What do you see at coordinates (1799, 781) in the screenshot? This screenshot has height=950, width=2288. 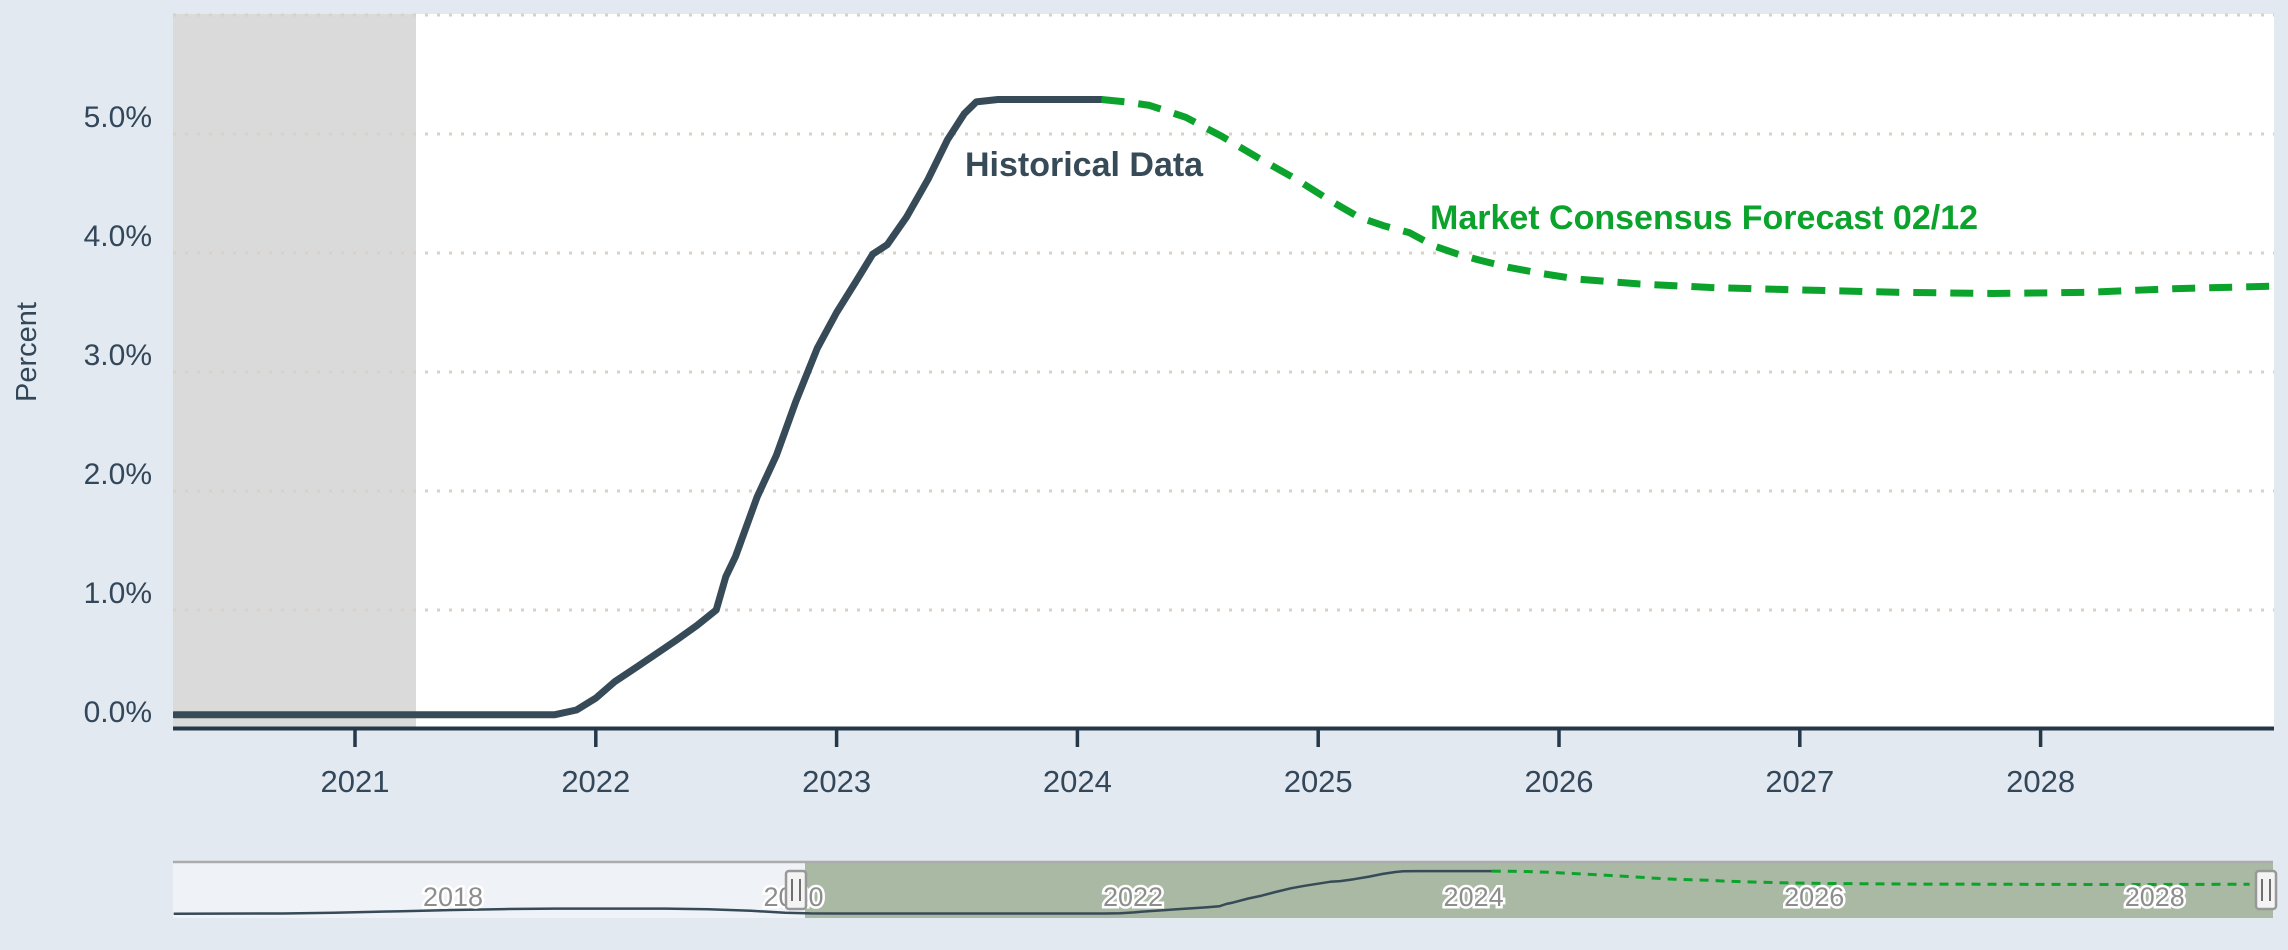 I see `x-tick-2027: 2027` at bounding box center [1799, 781].